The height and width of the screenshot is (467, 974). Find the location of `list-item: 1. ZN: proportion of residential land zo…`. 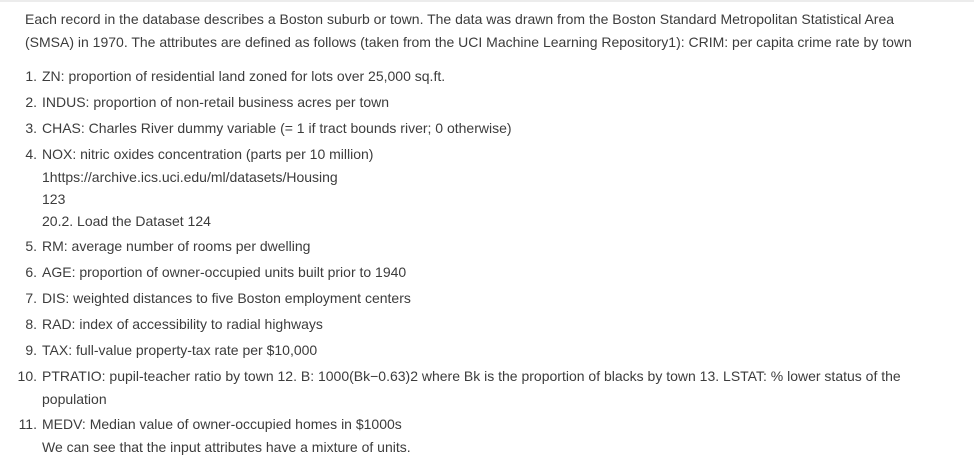

list-item: 1. ZN: proportion of residential land zo… is located at coordinates (487, 76).